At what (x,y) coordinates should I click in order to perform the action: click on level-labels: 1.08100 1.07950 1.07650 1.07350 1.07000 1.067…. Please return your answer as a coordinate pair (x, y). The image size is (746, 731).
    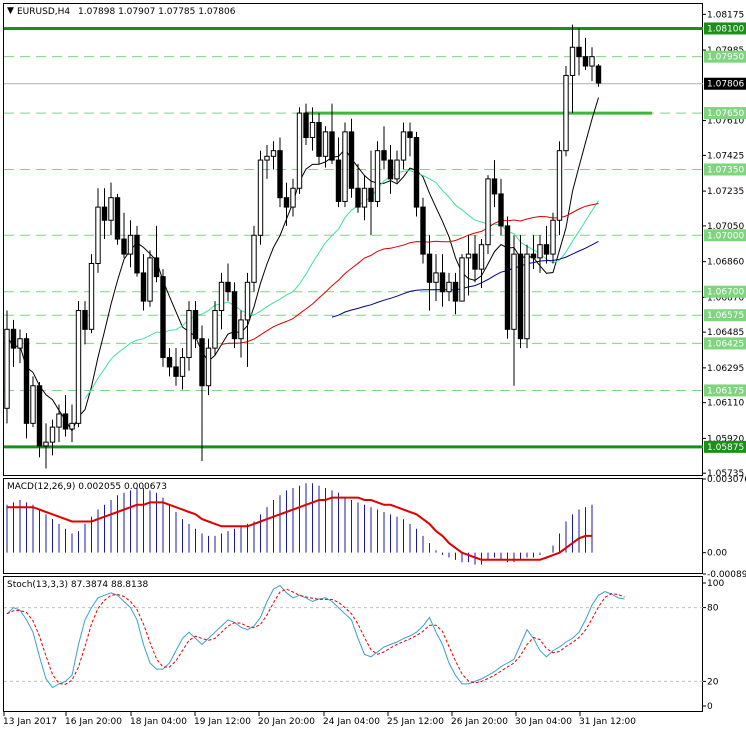
    Looking at the image, I should click on (725, 237).